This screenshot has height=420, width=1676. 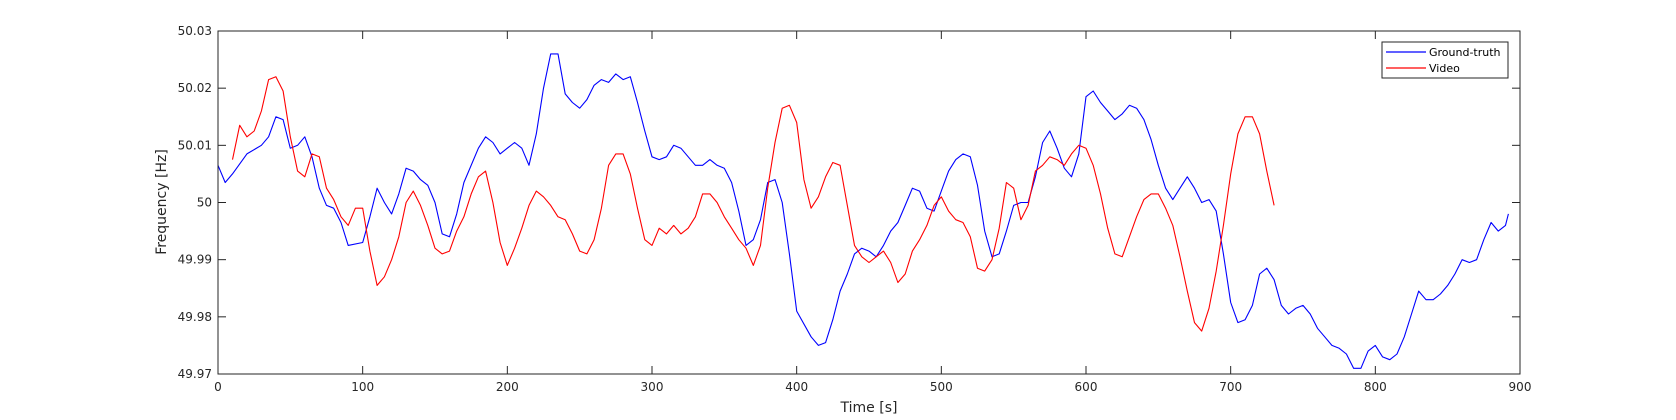 I want to click on x-tick-label: 0, so click(x=218, y=387).